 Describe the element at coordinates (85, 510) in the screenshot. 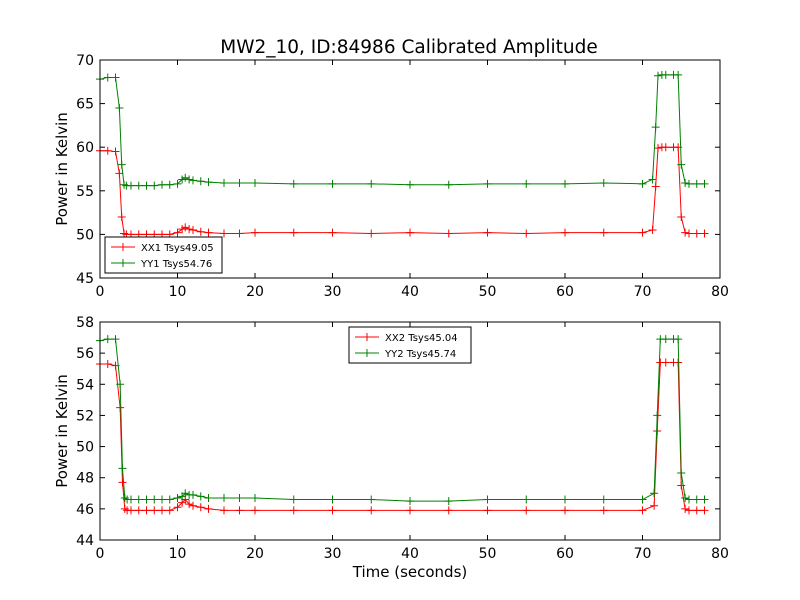

I see `bottom-plot-y-tick-label: 46` at that location.